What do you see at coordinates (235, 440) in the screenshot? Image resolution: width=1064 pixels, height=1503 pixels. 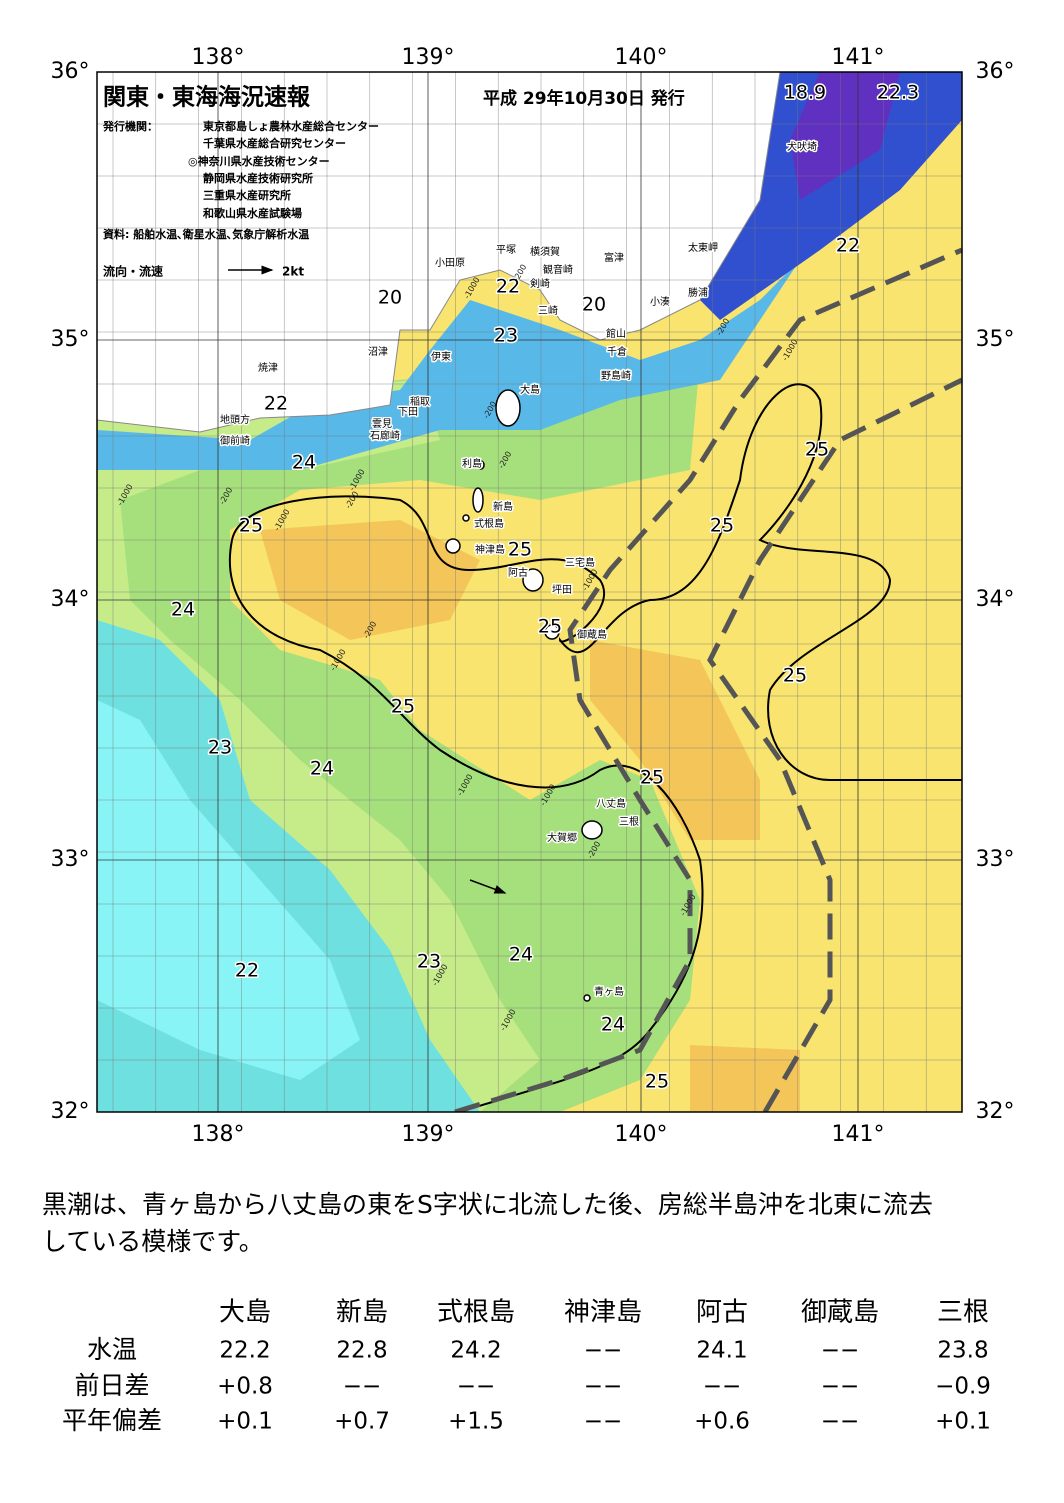 I see `place-name: 御前崎` at bounding box center [235, 440].